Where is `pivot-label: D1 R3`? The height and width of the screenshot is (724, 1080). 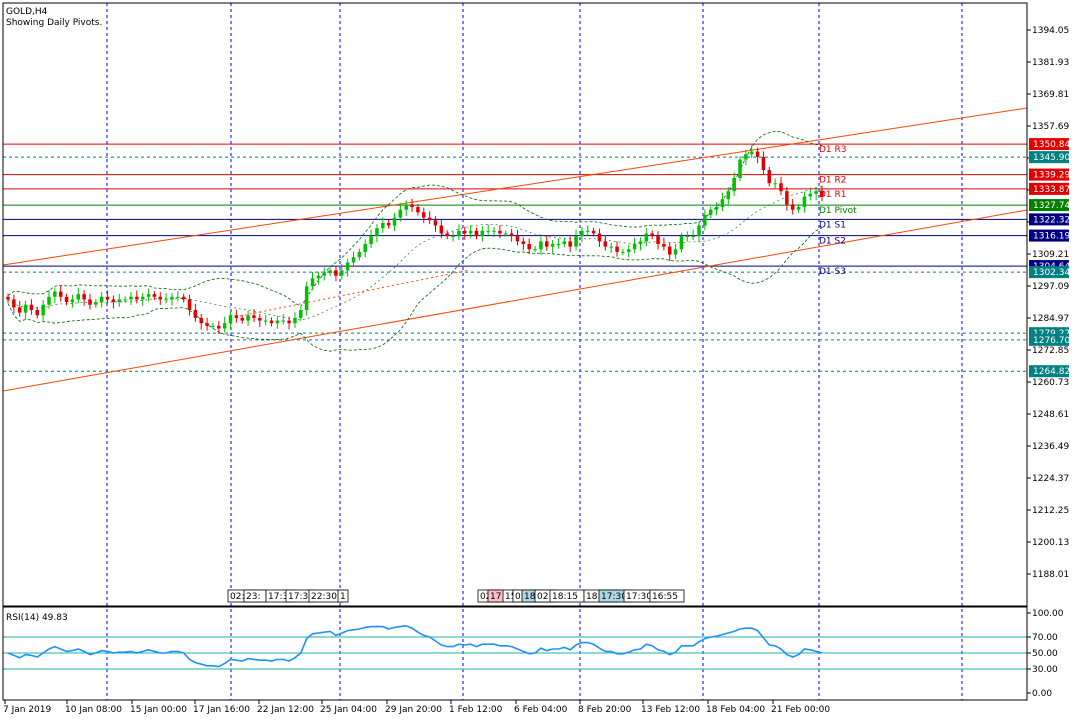
pivot-label: D1 R3 is located at coordinates (833, 150).